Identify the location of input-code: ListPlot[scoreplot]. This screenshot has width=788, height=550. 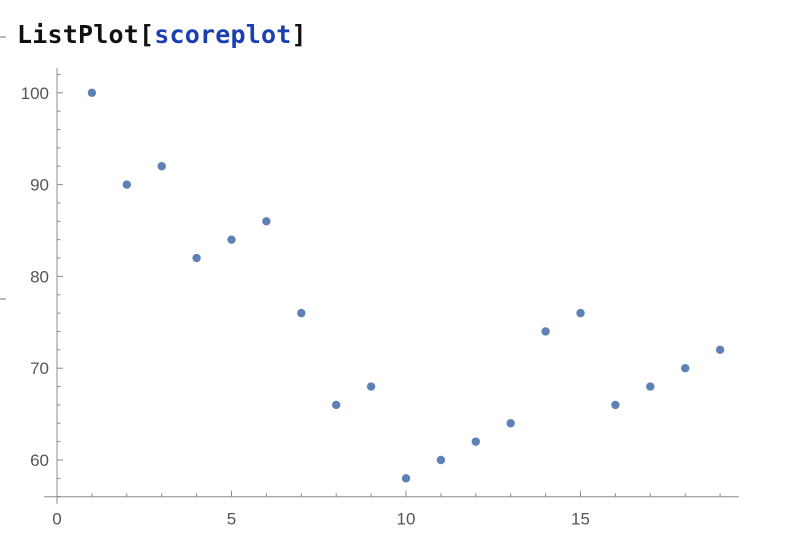
(162, 34).